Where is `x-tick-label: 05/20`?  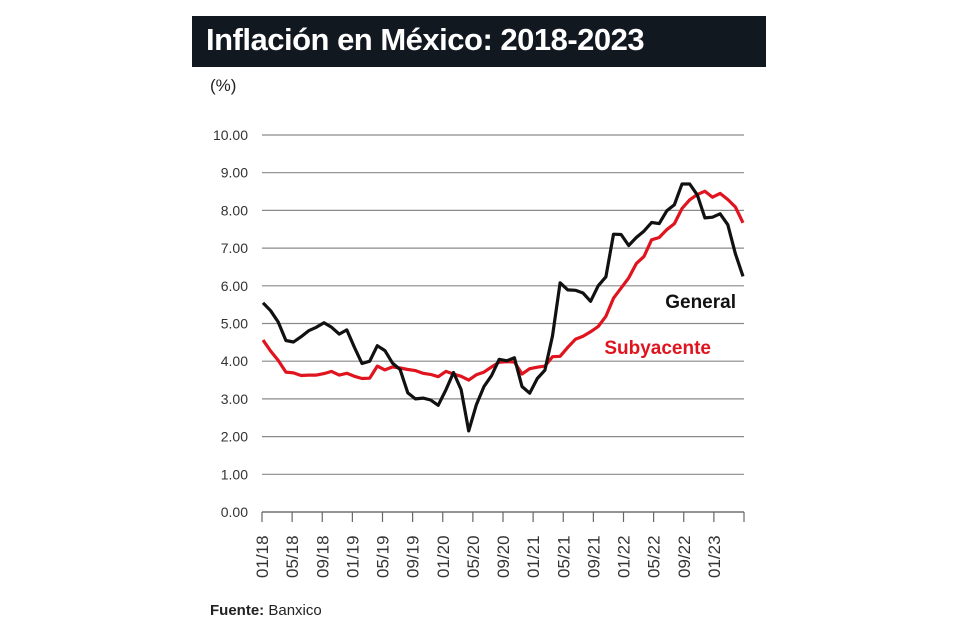 x-tick-label: 05/20 is located at coordinates (473, 556).